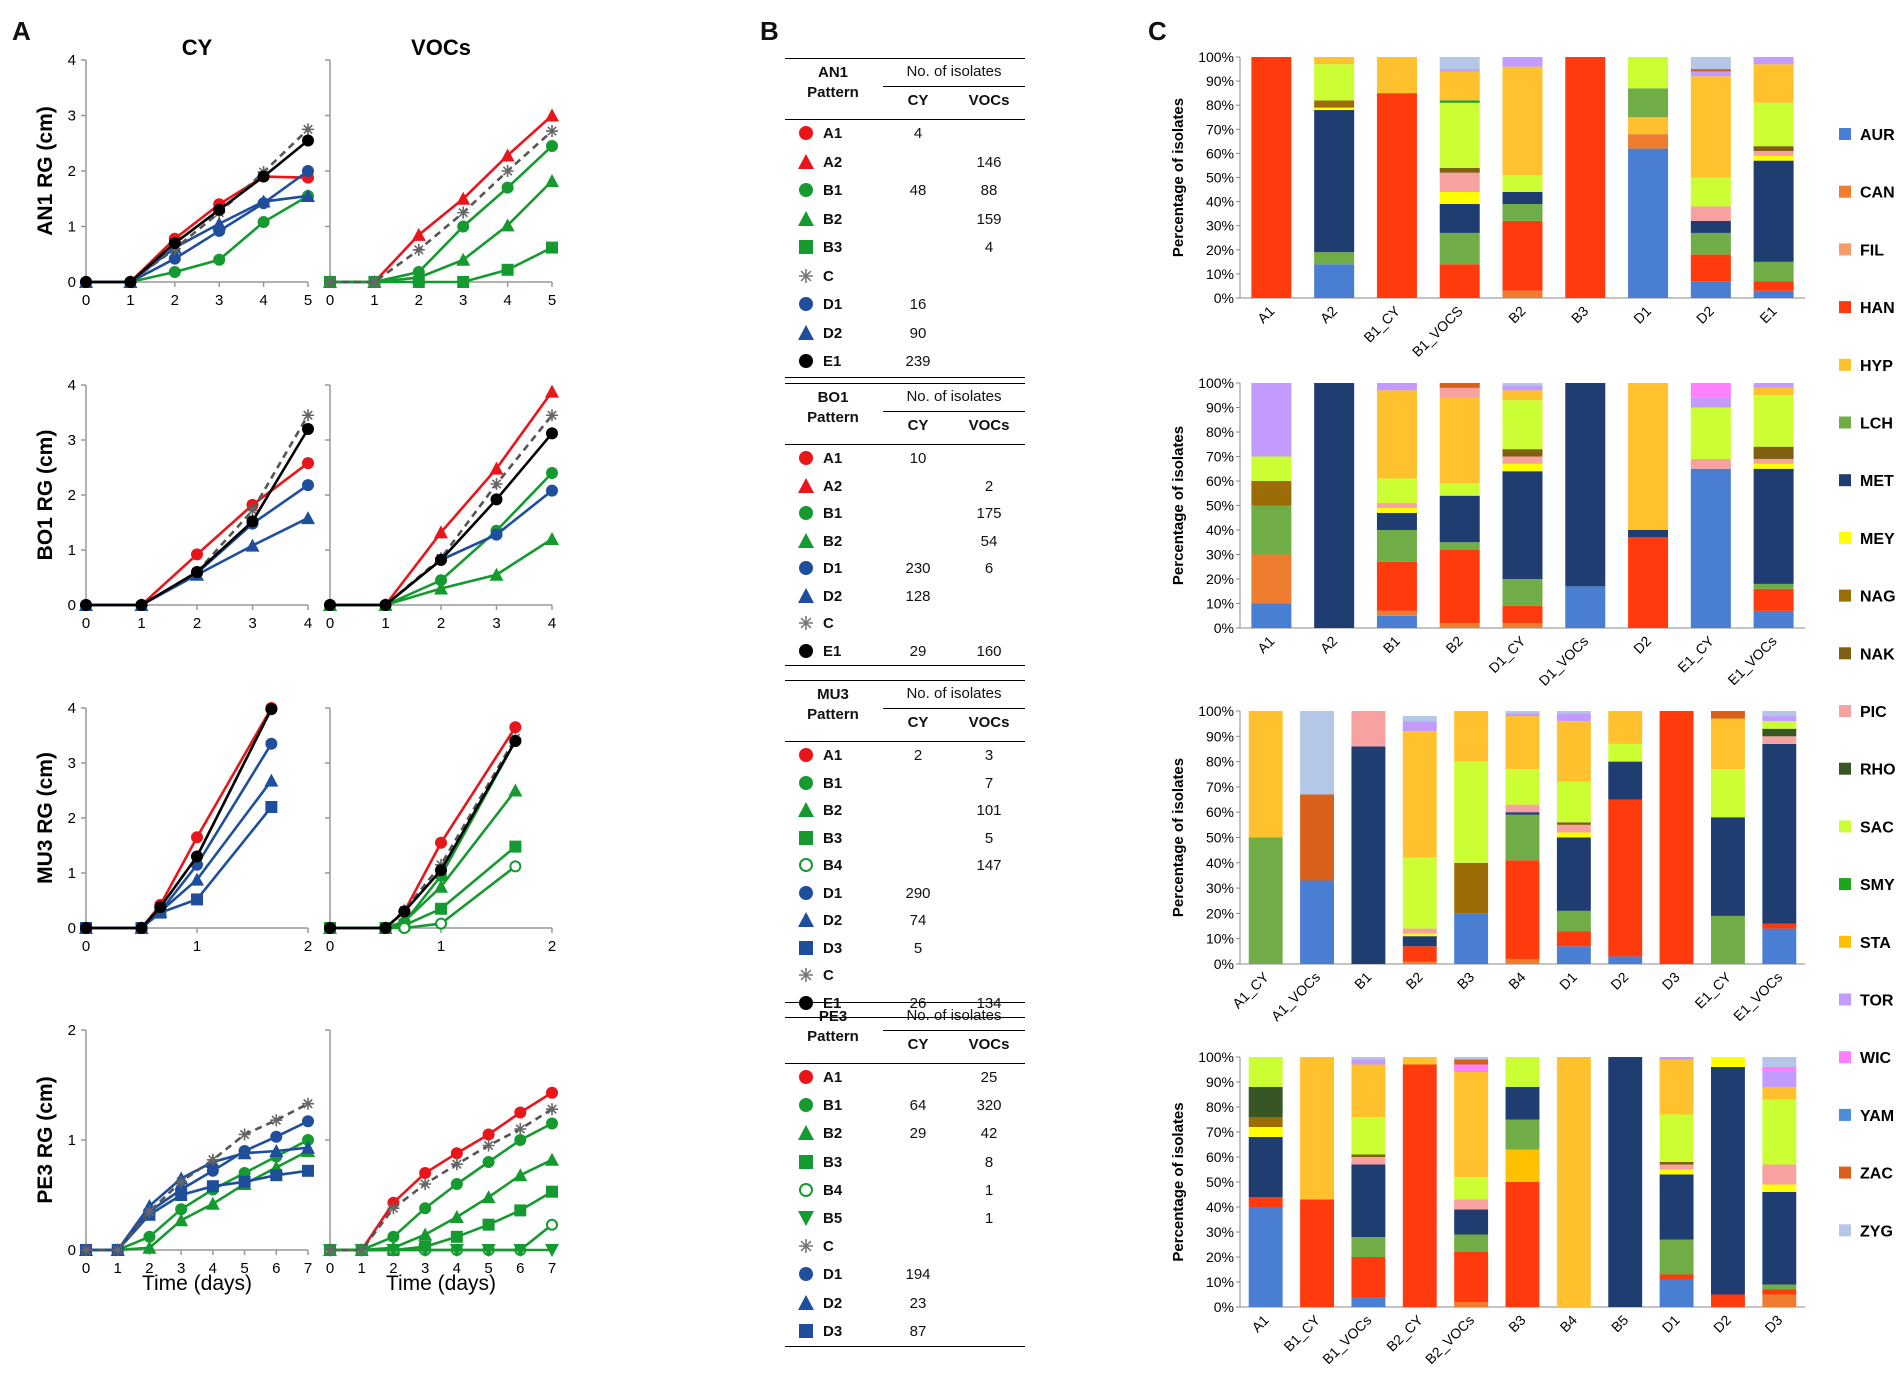  What do you see at coordinates (833, 1027) in the screenshot?
I see `pattern-header: PE3 Pattern` at bounding box center [833, 1027].